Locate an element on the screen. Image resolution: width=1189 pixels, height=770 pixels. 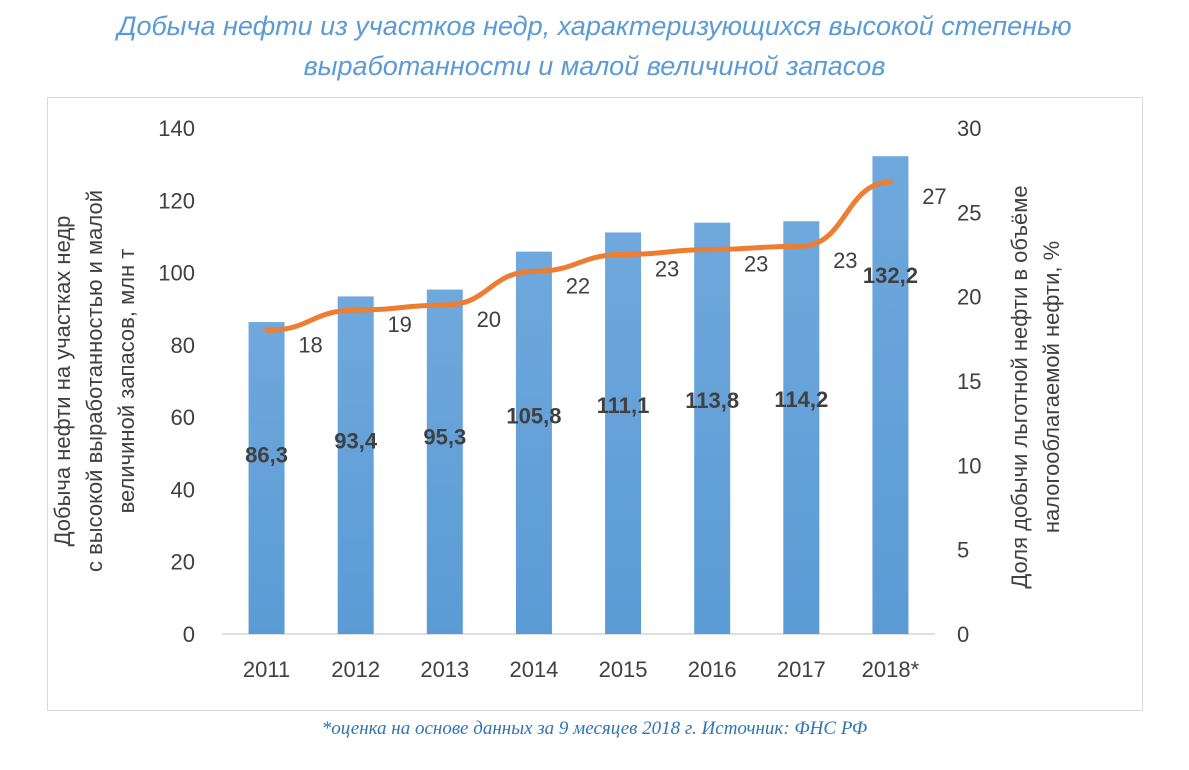
y-right-tick-label: 10 is located at coordinates (969, 465).